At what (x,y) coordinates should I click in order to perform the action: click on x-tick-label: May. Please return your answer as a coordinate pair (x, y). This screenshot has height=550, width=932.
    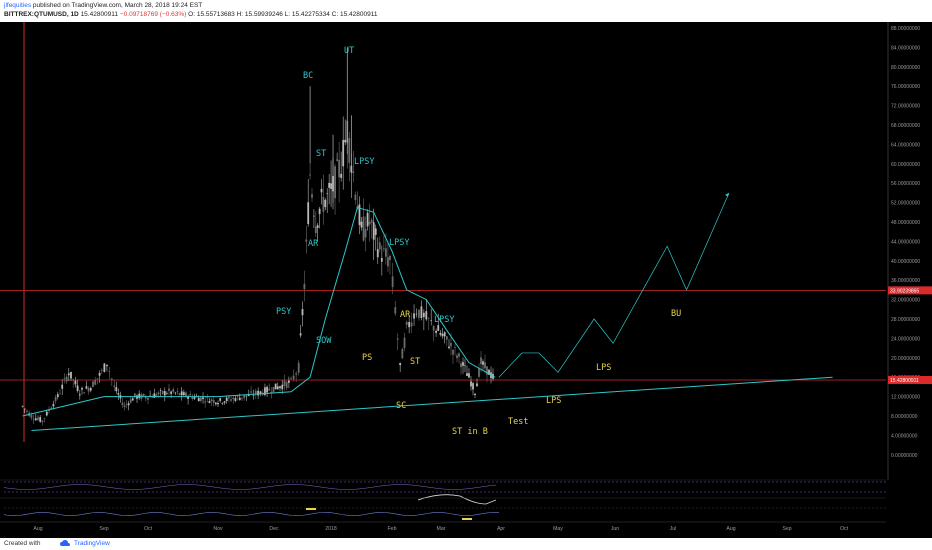
    Looking at the image, I should click on (558, 529).